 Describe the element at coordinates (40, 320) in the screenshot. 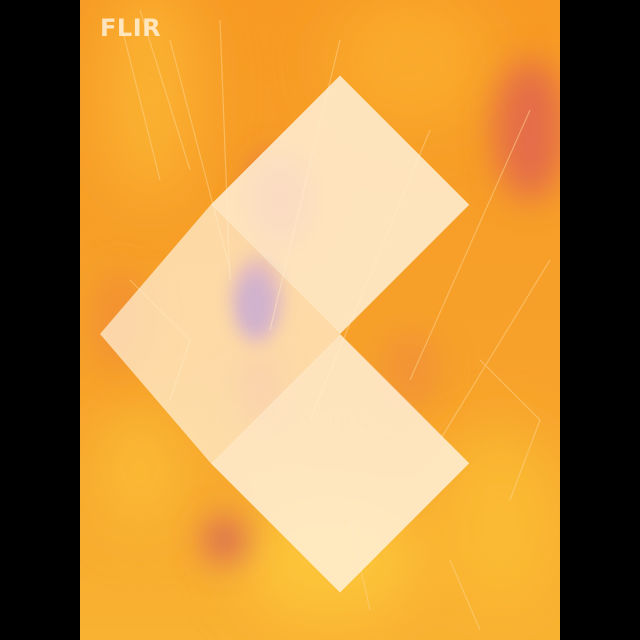

I see `letterbox-left` at that location.